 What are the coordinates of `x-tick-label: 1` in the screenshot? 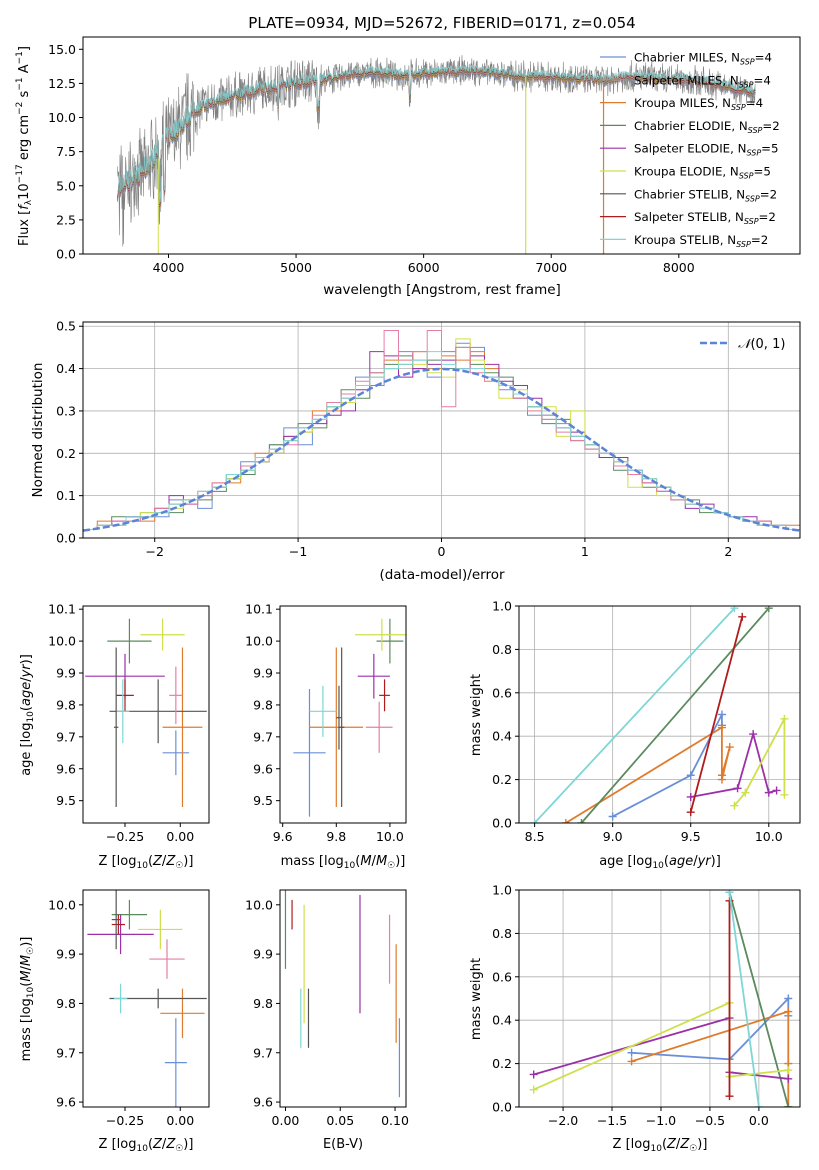 It's located at (585, 551).